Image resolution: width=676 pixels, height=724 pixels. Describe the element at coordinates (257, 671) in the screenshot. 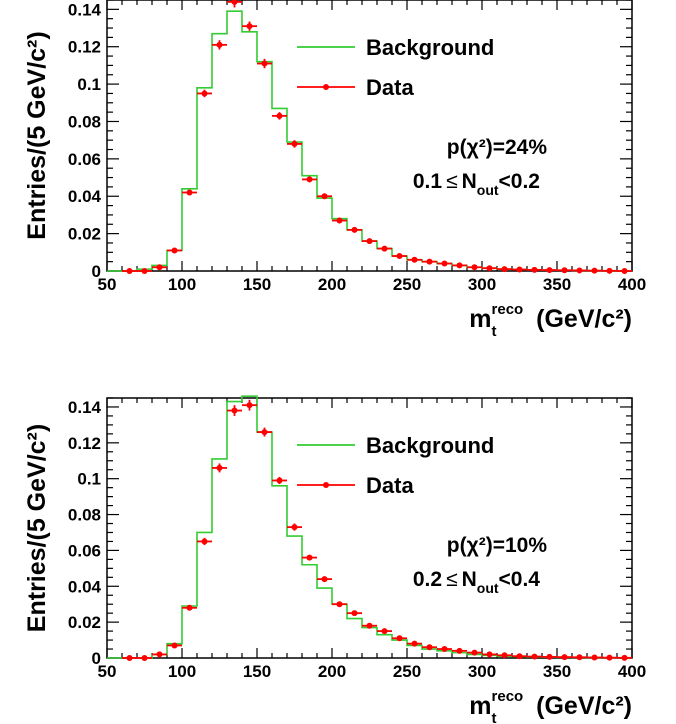

I see `x-tick-label: 150` at that location.